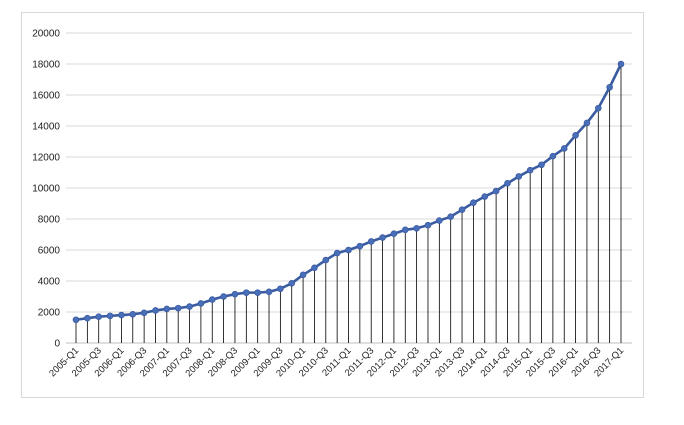  Describe the element at coordinates (49, 282) in the screenshot. I see `y-tick-label: 4000` at that location.